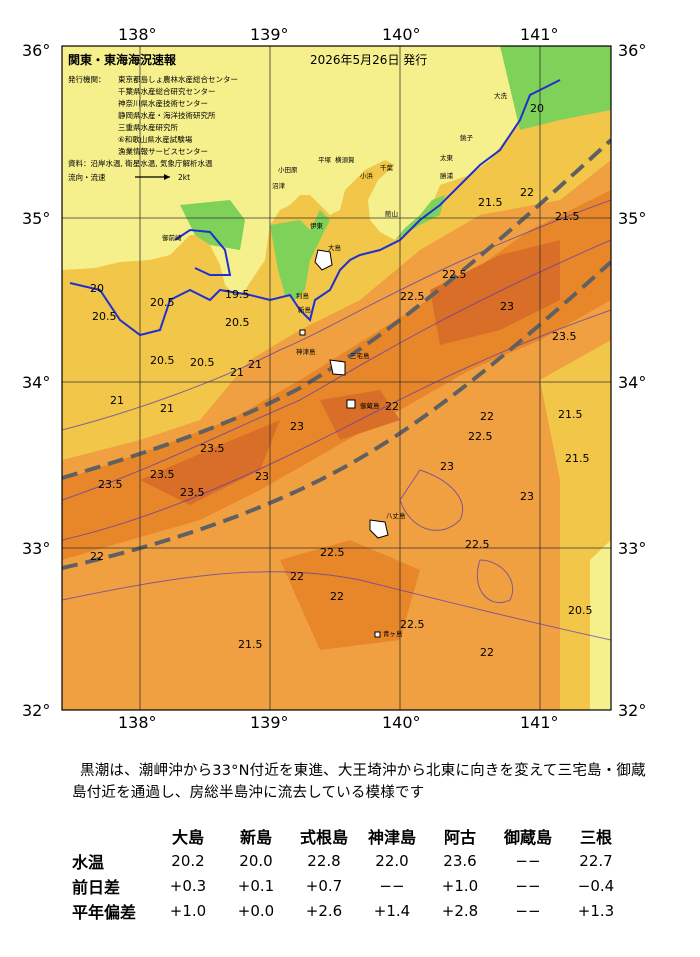 The image size is (700, 957). What do you see at coordinates (36, 548) in the screenshot?
I see `lat-tick-left: 33°` at bounding box center [36, 548].